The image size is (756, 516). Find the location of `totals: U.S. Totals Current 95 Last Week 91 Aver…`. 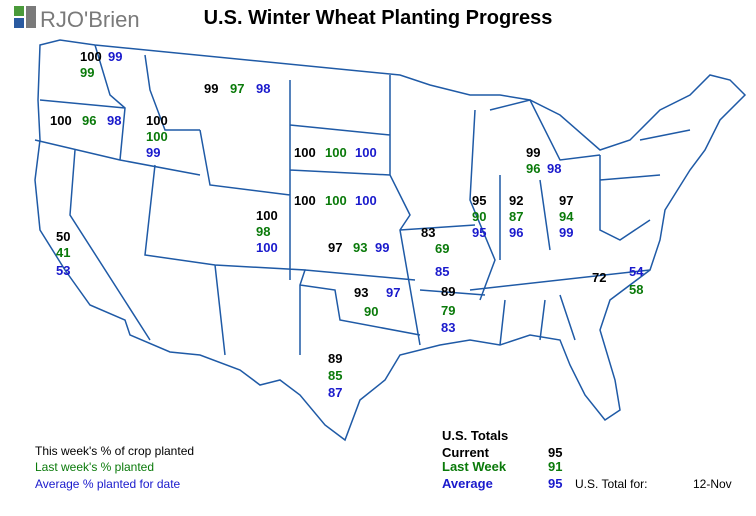

totals: U.S. Totals Current 95 Last Week 91 Aver… is located at coordinates (587, 459).